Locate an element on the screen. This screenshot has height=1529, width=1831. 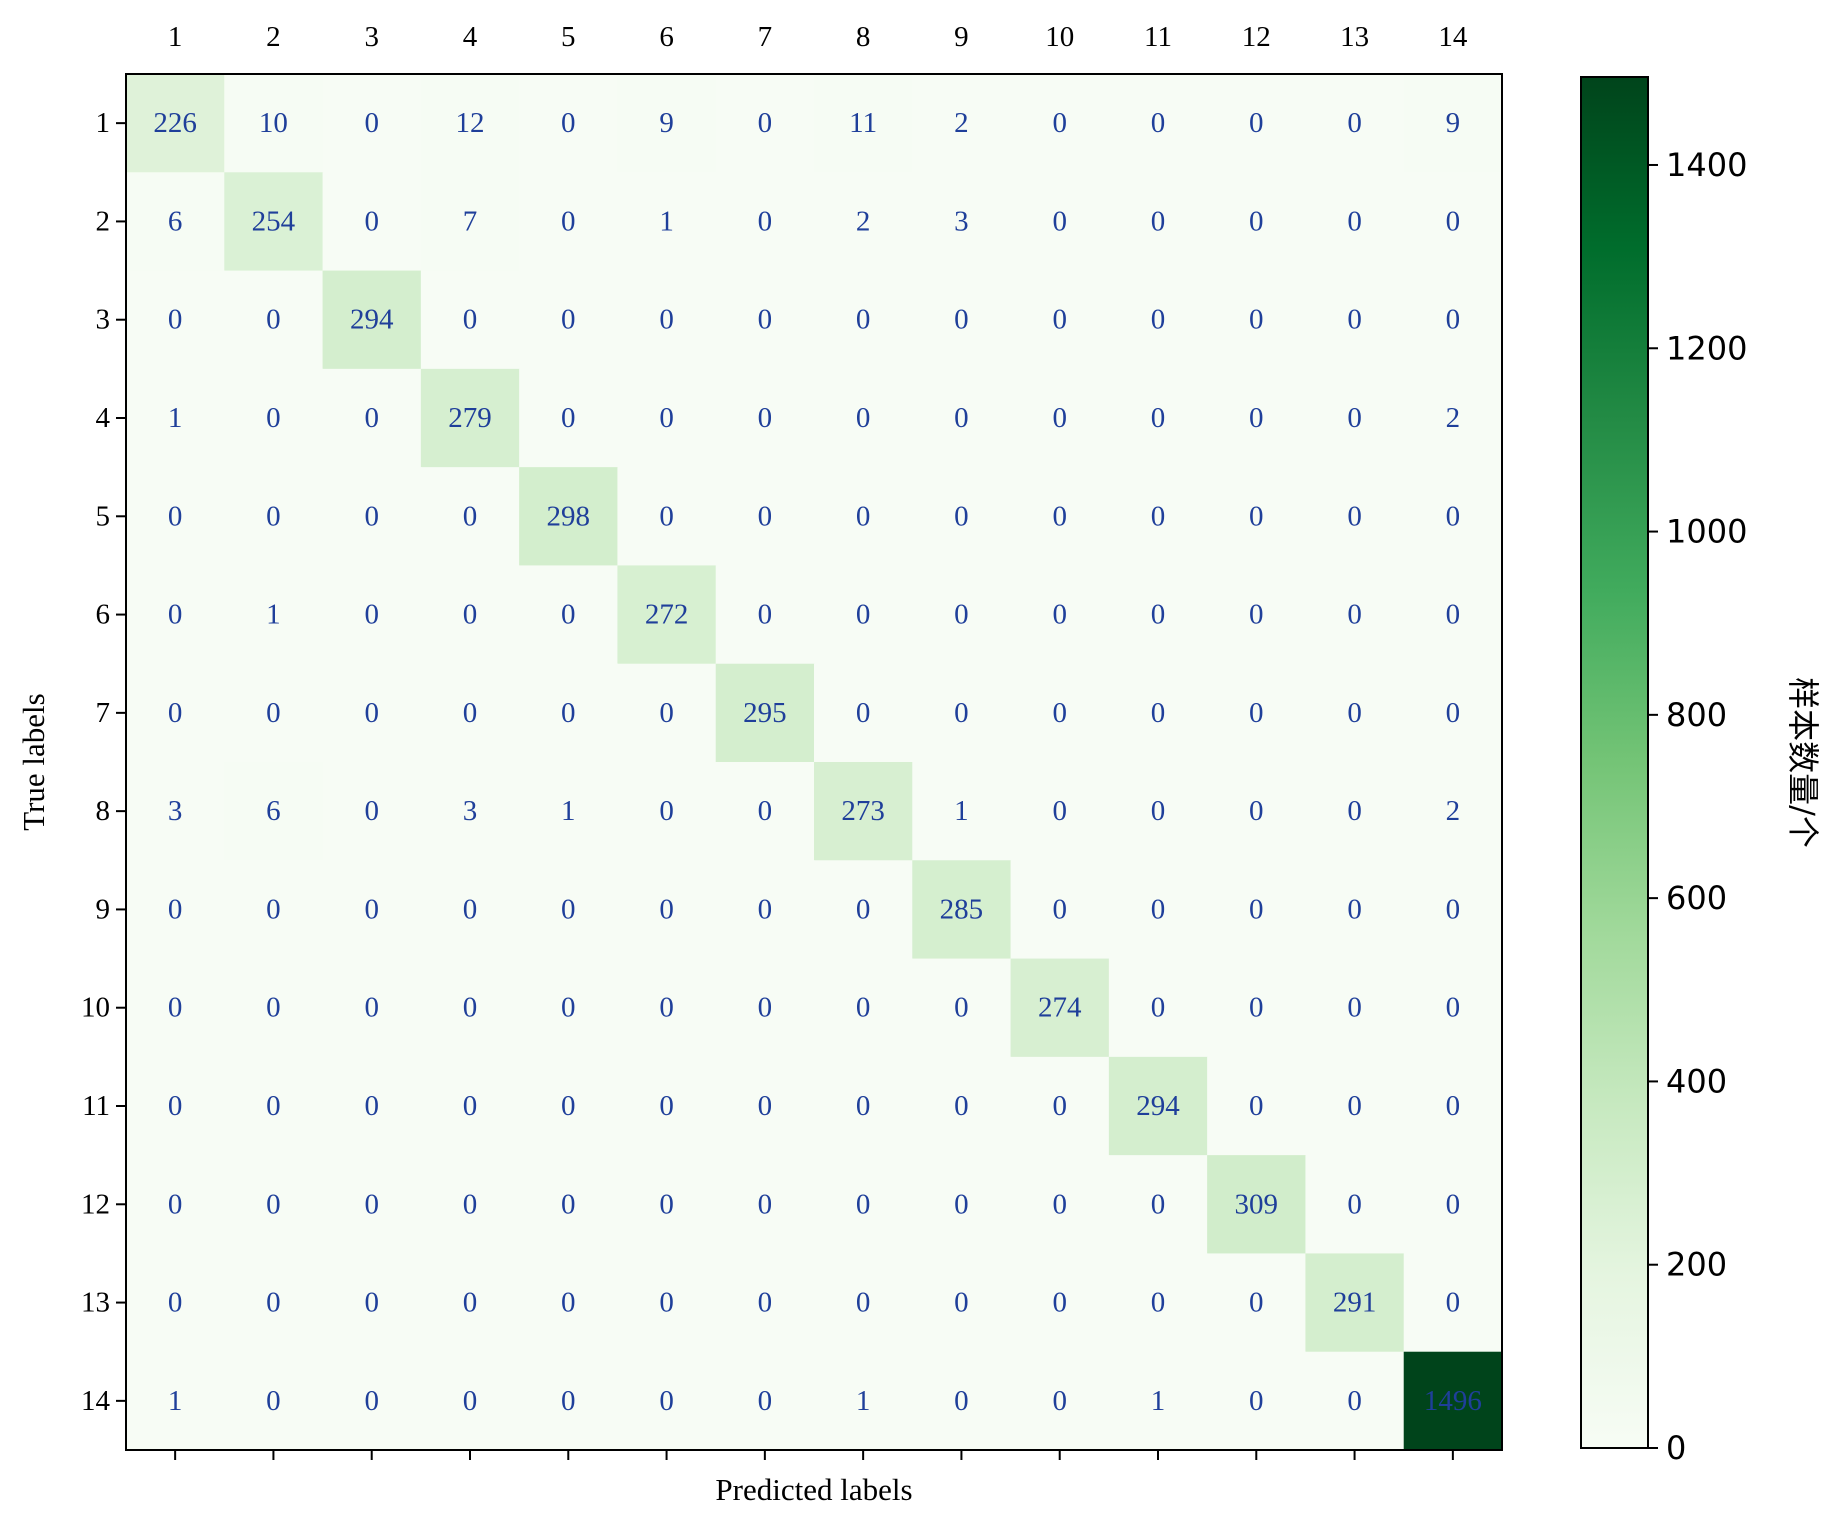
cell-label-r5-c3: 0 is located at coordinates (371, 516).